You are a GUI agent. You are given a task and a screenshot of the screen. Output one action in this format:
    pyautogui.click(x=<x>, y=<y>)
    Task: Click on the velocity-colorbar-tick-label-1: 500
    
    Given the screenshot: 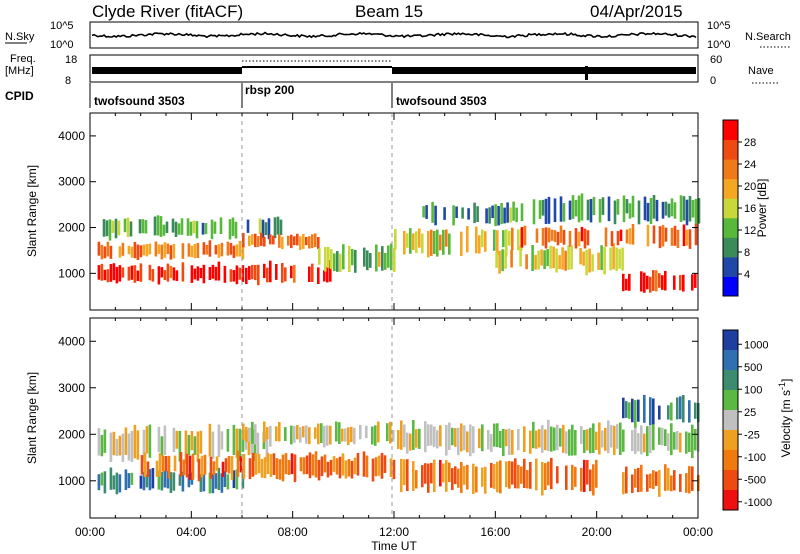 What is the action you would take?
    pyautogui.click(x=753, y=368)
    